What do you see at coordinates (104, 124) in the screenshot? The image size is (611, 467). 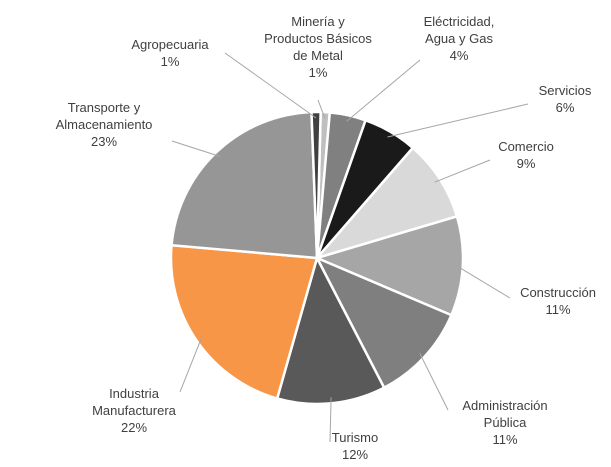 I see `slice-label-8: Transporte y Almacenamiento 23%` at bounding box center [104, 124].